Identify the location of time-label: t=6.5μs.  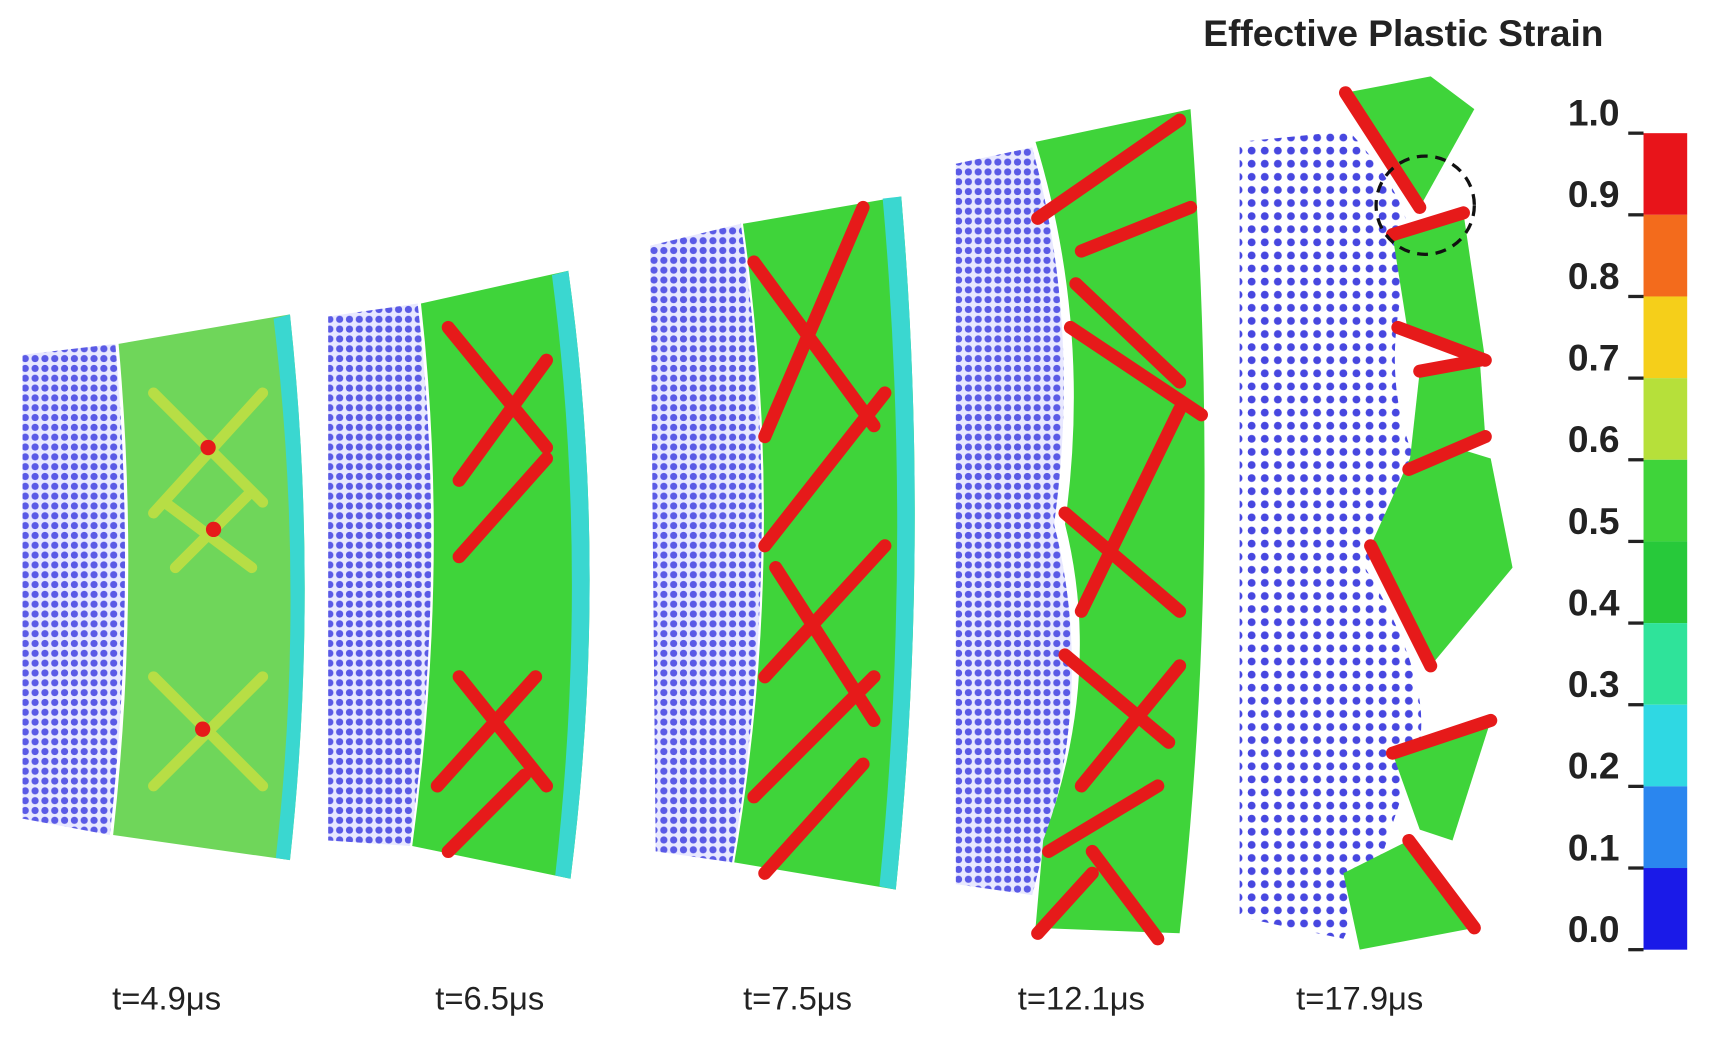
(489, 998).